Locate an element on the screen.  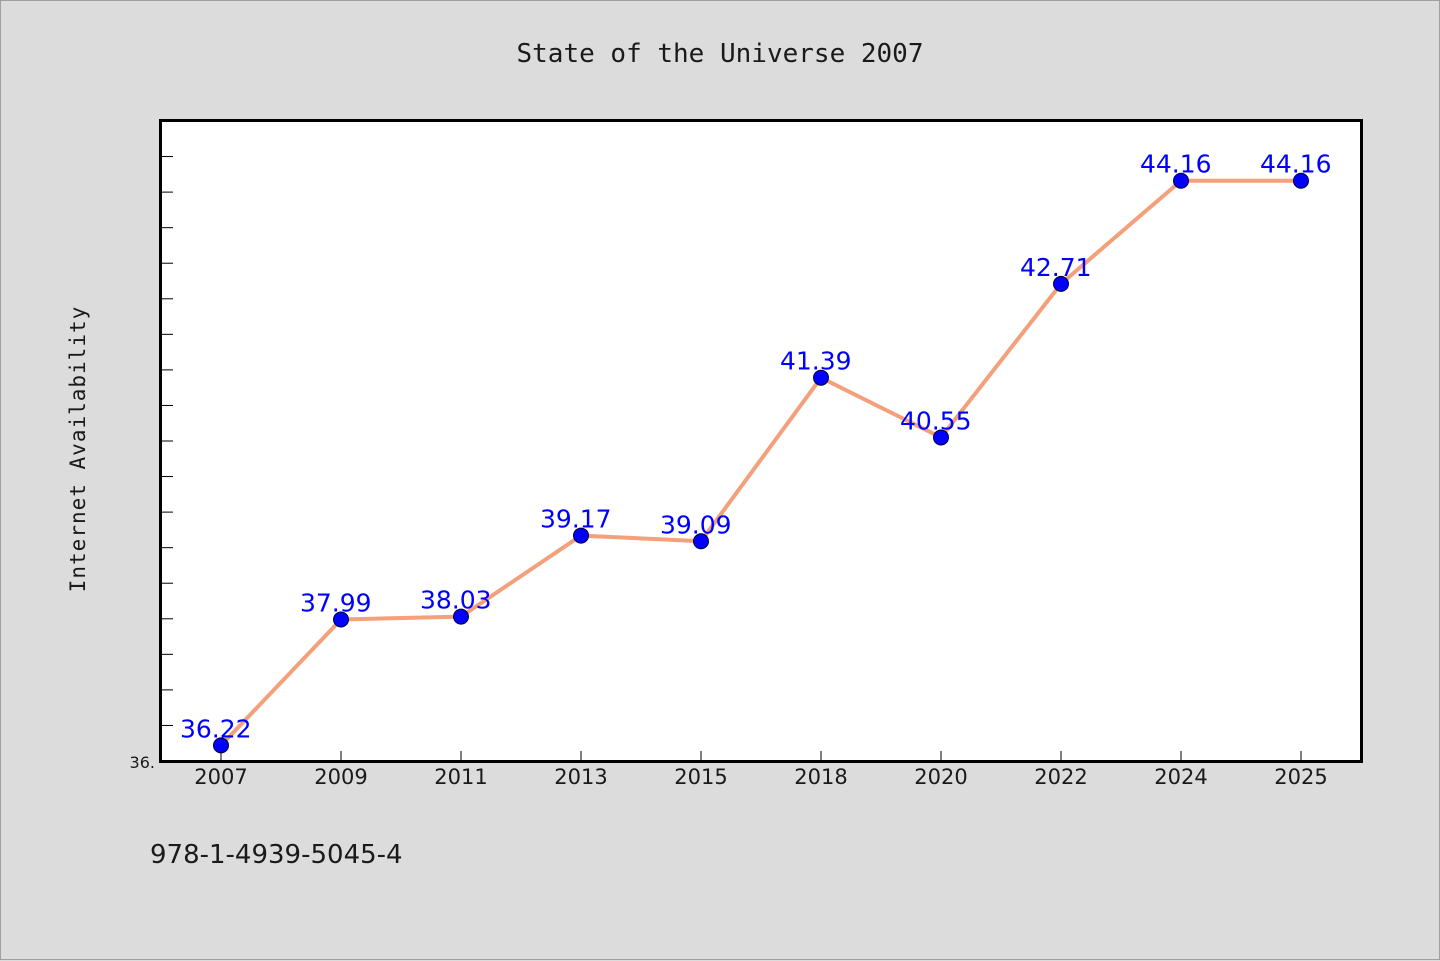
x-tick-label: 2011 is located at coordinates (460, 777).